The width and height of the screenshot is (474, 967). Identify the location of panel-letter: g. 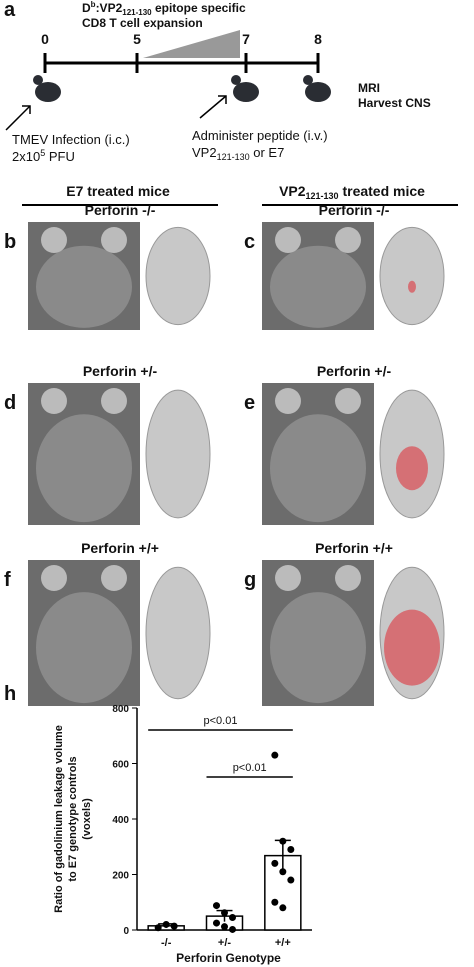
(250, 580).